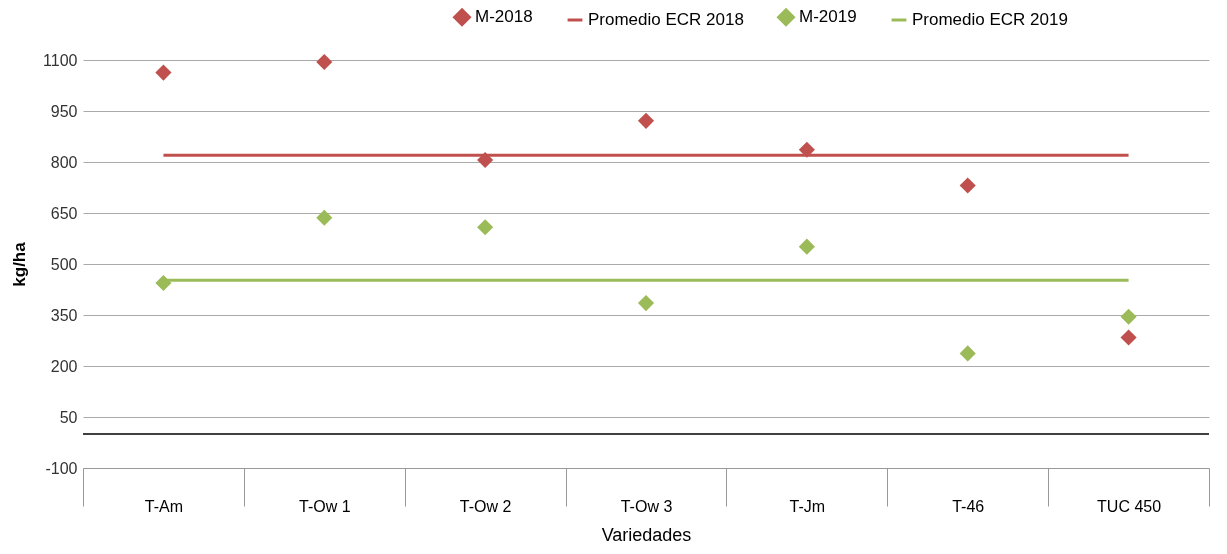 This screenshot has height=554, width=1227. I want to click on x-tick-label: T-Ow 3, so click(646, 506).